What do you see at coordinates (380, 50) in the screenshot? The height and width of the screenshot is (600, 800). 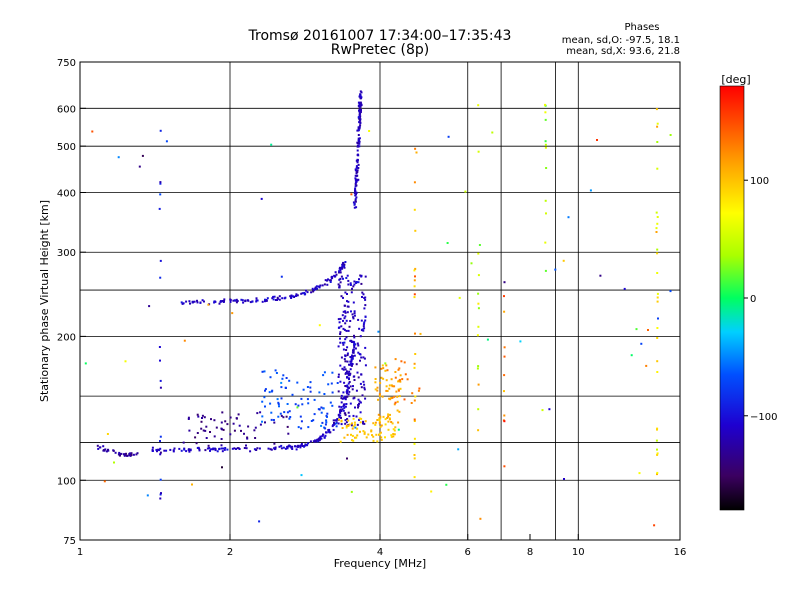 I see `chart-subtitle: RwPretec (8p)` at bounding box center [380, 50].